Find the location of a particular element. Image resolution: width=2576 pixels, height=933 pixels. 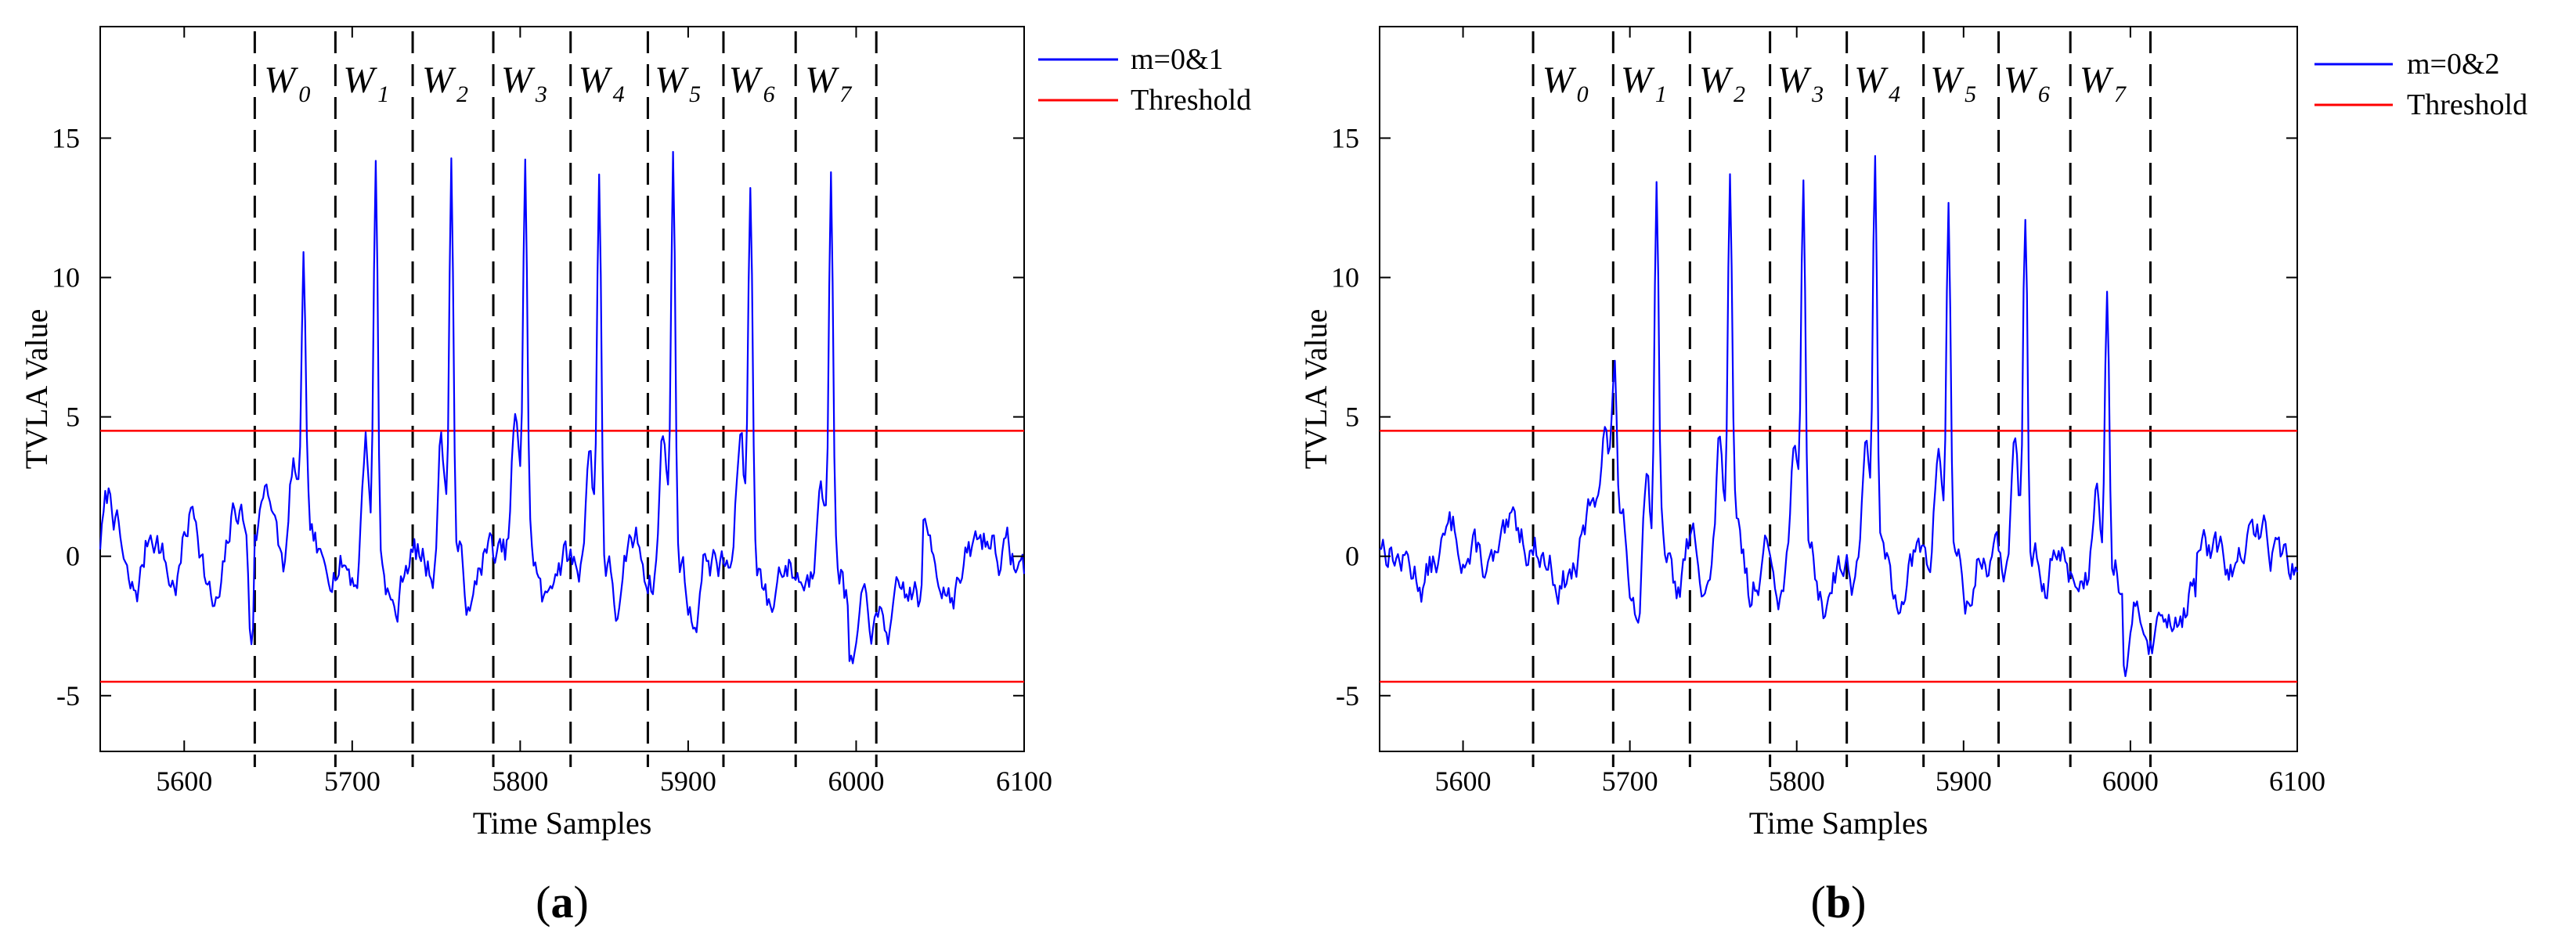

panel-b-legend: m=0&2 Threshold is located at coordinates (2420, 84).